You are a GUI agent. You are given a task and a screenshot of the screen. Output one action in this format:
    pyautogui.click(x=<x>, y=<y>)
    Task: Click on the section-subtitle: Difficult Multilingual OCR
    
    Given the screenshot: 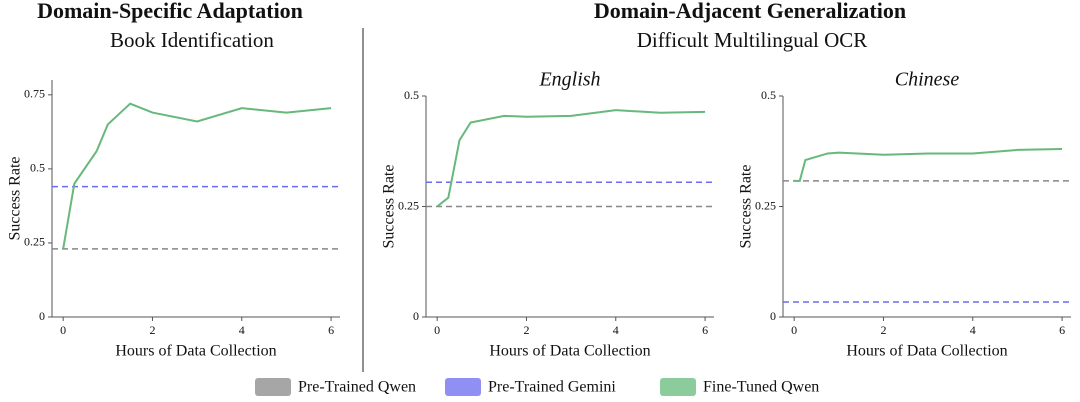 What is the action you would take?
    pyautogui.click(x=752, y=40)
    